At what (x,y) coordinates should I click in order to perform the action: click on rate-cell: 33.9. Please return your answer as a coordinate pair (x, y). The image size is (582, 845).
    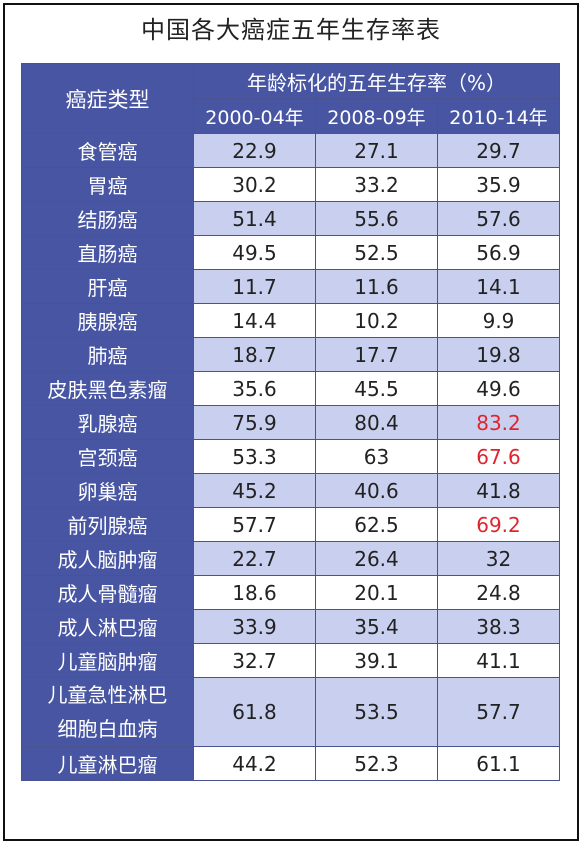
    Looking at the image, I should click on (254, 626).